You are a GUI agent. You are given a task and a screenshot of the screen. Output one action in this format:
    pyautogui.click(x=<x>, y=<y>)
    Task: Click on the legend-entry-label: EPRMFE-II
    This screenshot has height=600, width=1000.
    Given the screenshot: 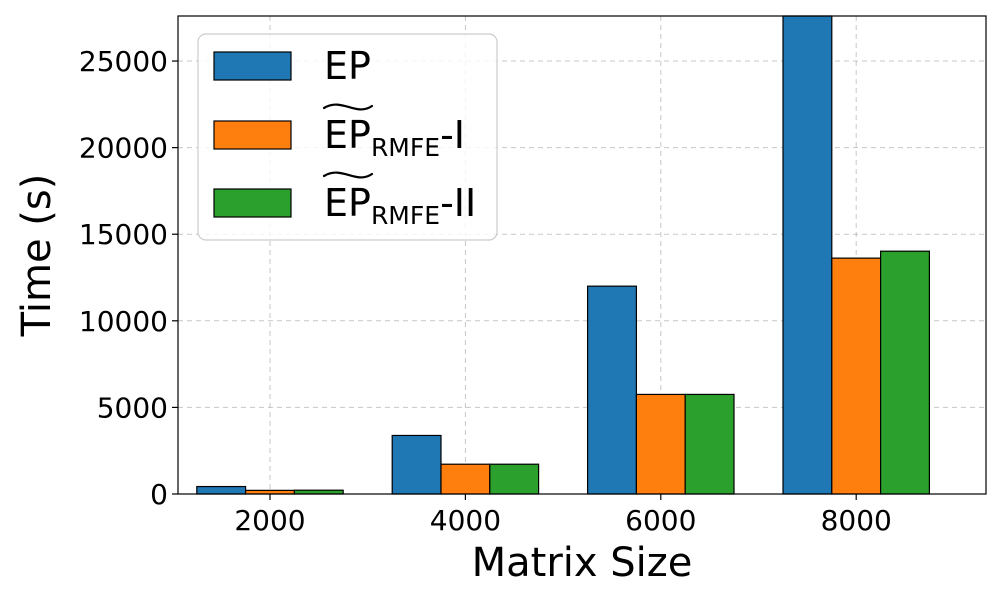 What is the action you would take?
    pyautogui.click(x=400, y=205)
    